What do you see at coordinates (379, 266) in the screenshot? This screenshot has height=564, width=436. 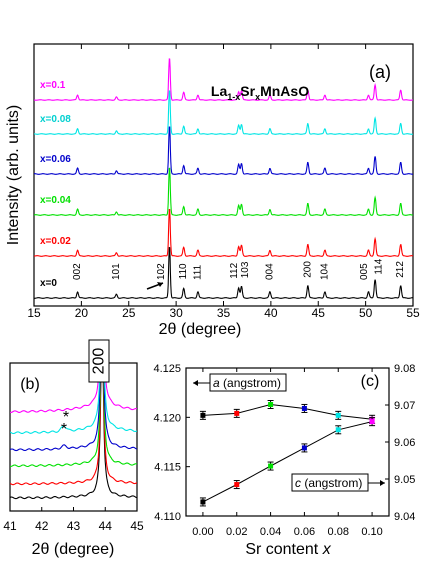 I see `peak-label: 114` at bounding box center [379, 266].